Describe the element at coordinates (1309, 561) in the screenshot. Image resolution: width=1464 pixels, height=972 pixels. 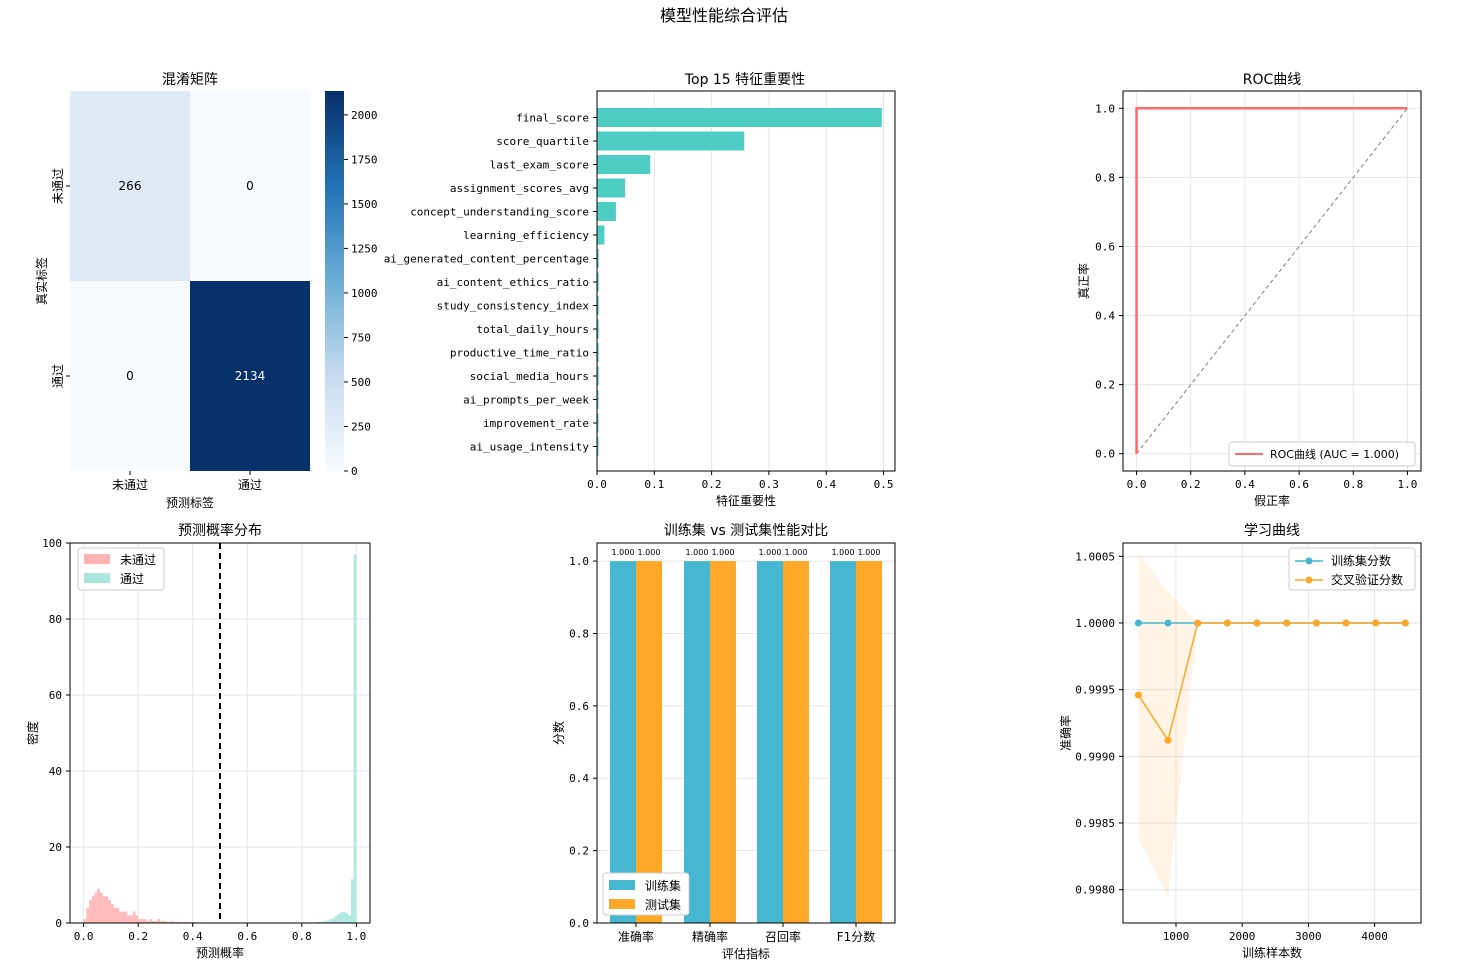
I see `learning-legend-marker-train` at that location.